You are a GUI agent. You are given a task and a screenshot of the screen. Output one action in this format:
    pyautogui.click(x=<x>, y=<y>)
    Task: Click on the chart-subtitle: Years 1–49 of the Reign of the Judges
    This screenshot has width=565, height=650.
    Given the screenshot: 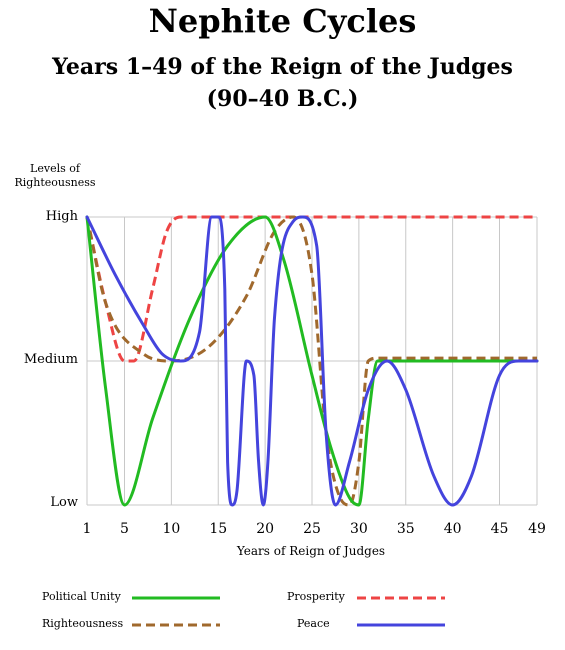 What is the action you would take?
    pyautogui.click(x=282, y=67)
    